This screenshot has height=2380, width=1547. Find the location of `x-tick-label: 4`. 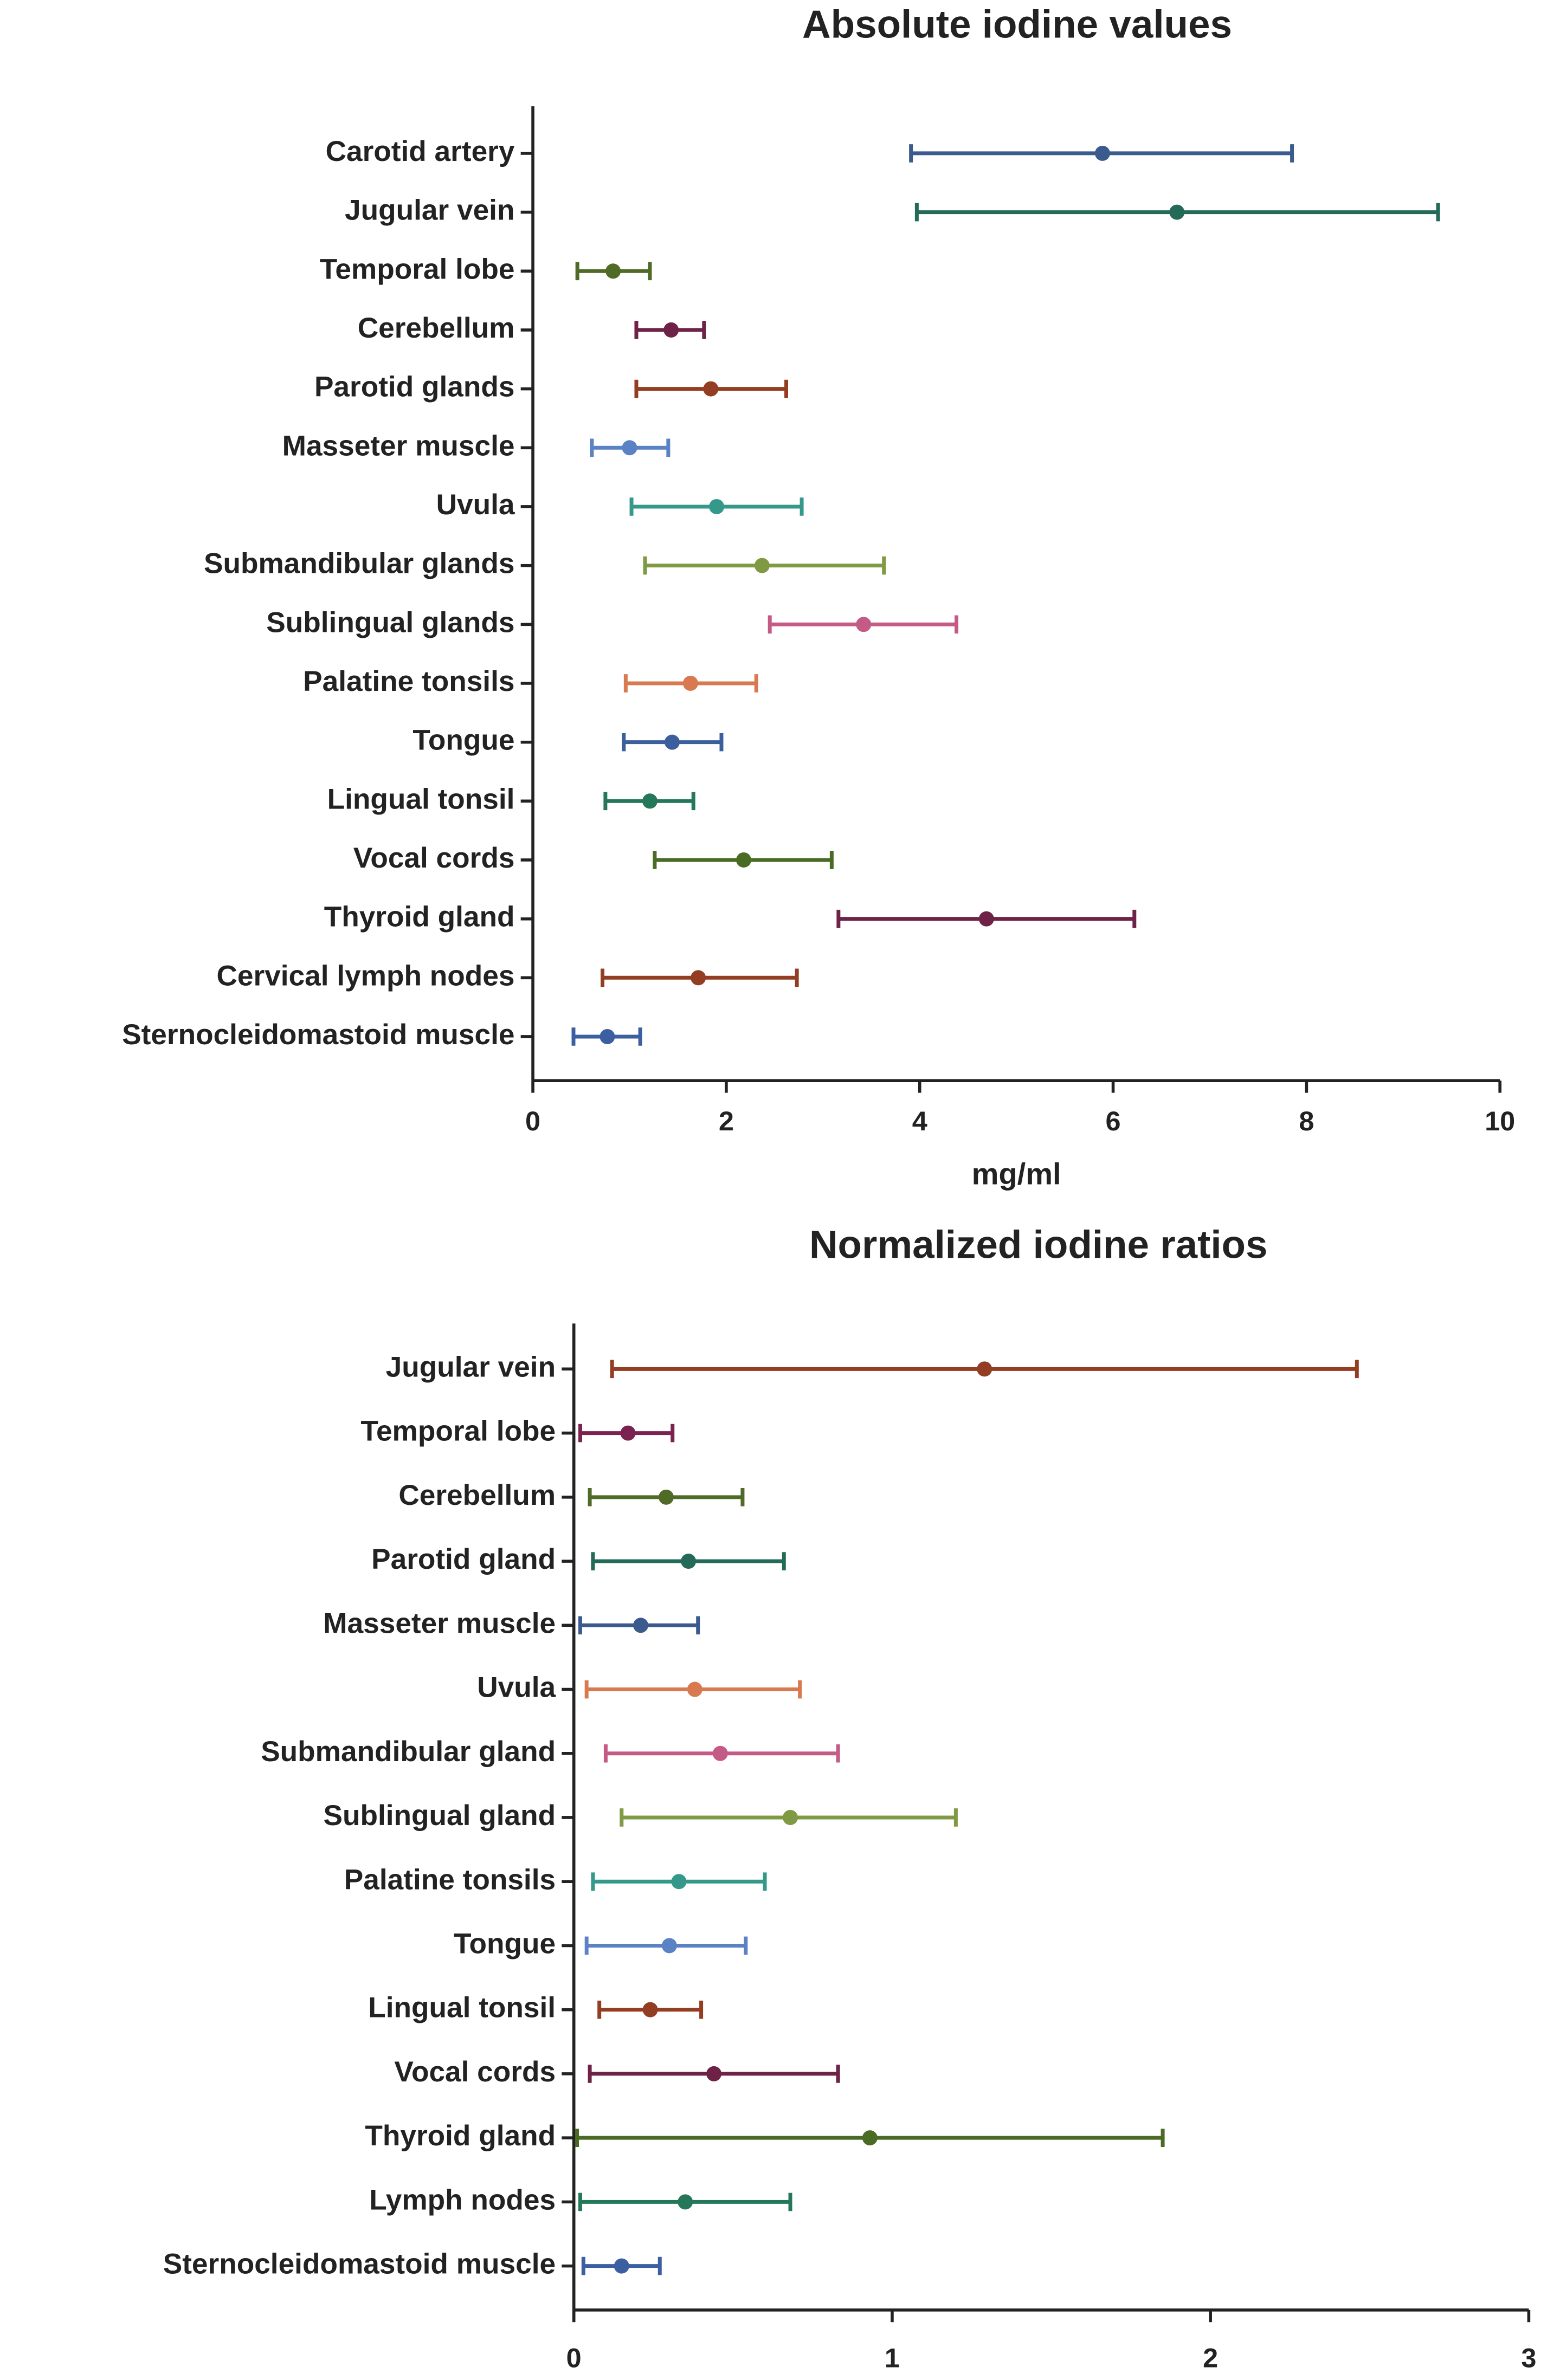

x-tick-label: 4 is located at coordinates (920, 1121).